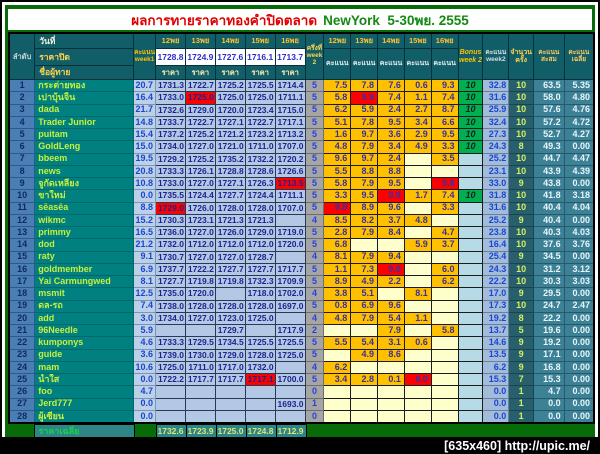 The height and width of the screenshot is (454, 600). Describe the element at coordinates (496, 122) in the screenshot. I see `week2-score-cell: 32.4` at that location.